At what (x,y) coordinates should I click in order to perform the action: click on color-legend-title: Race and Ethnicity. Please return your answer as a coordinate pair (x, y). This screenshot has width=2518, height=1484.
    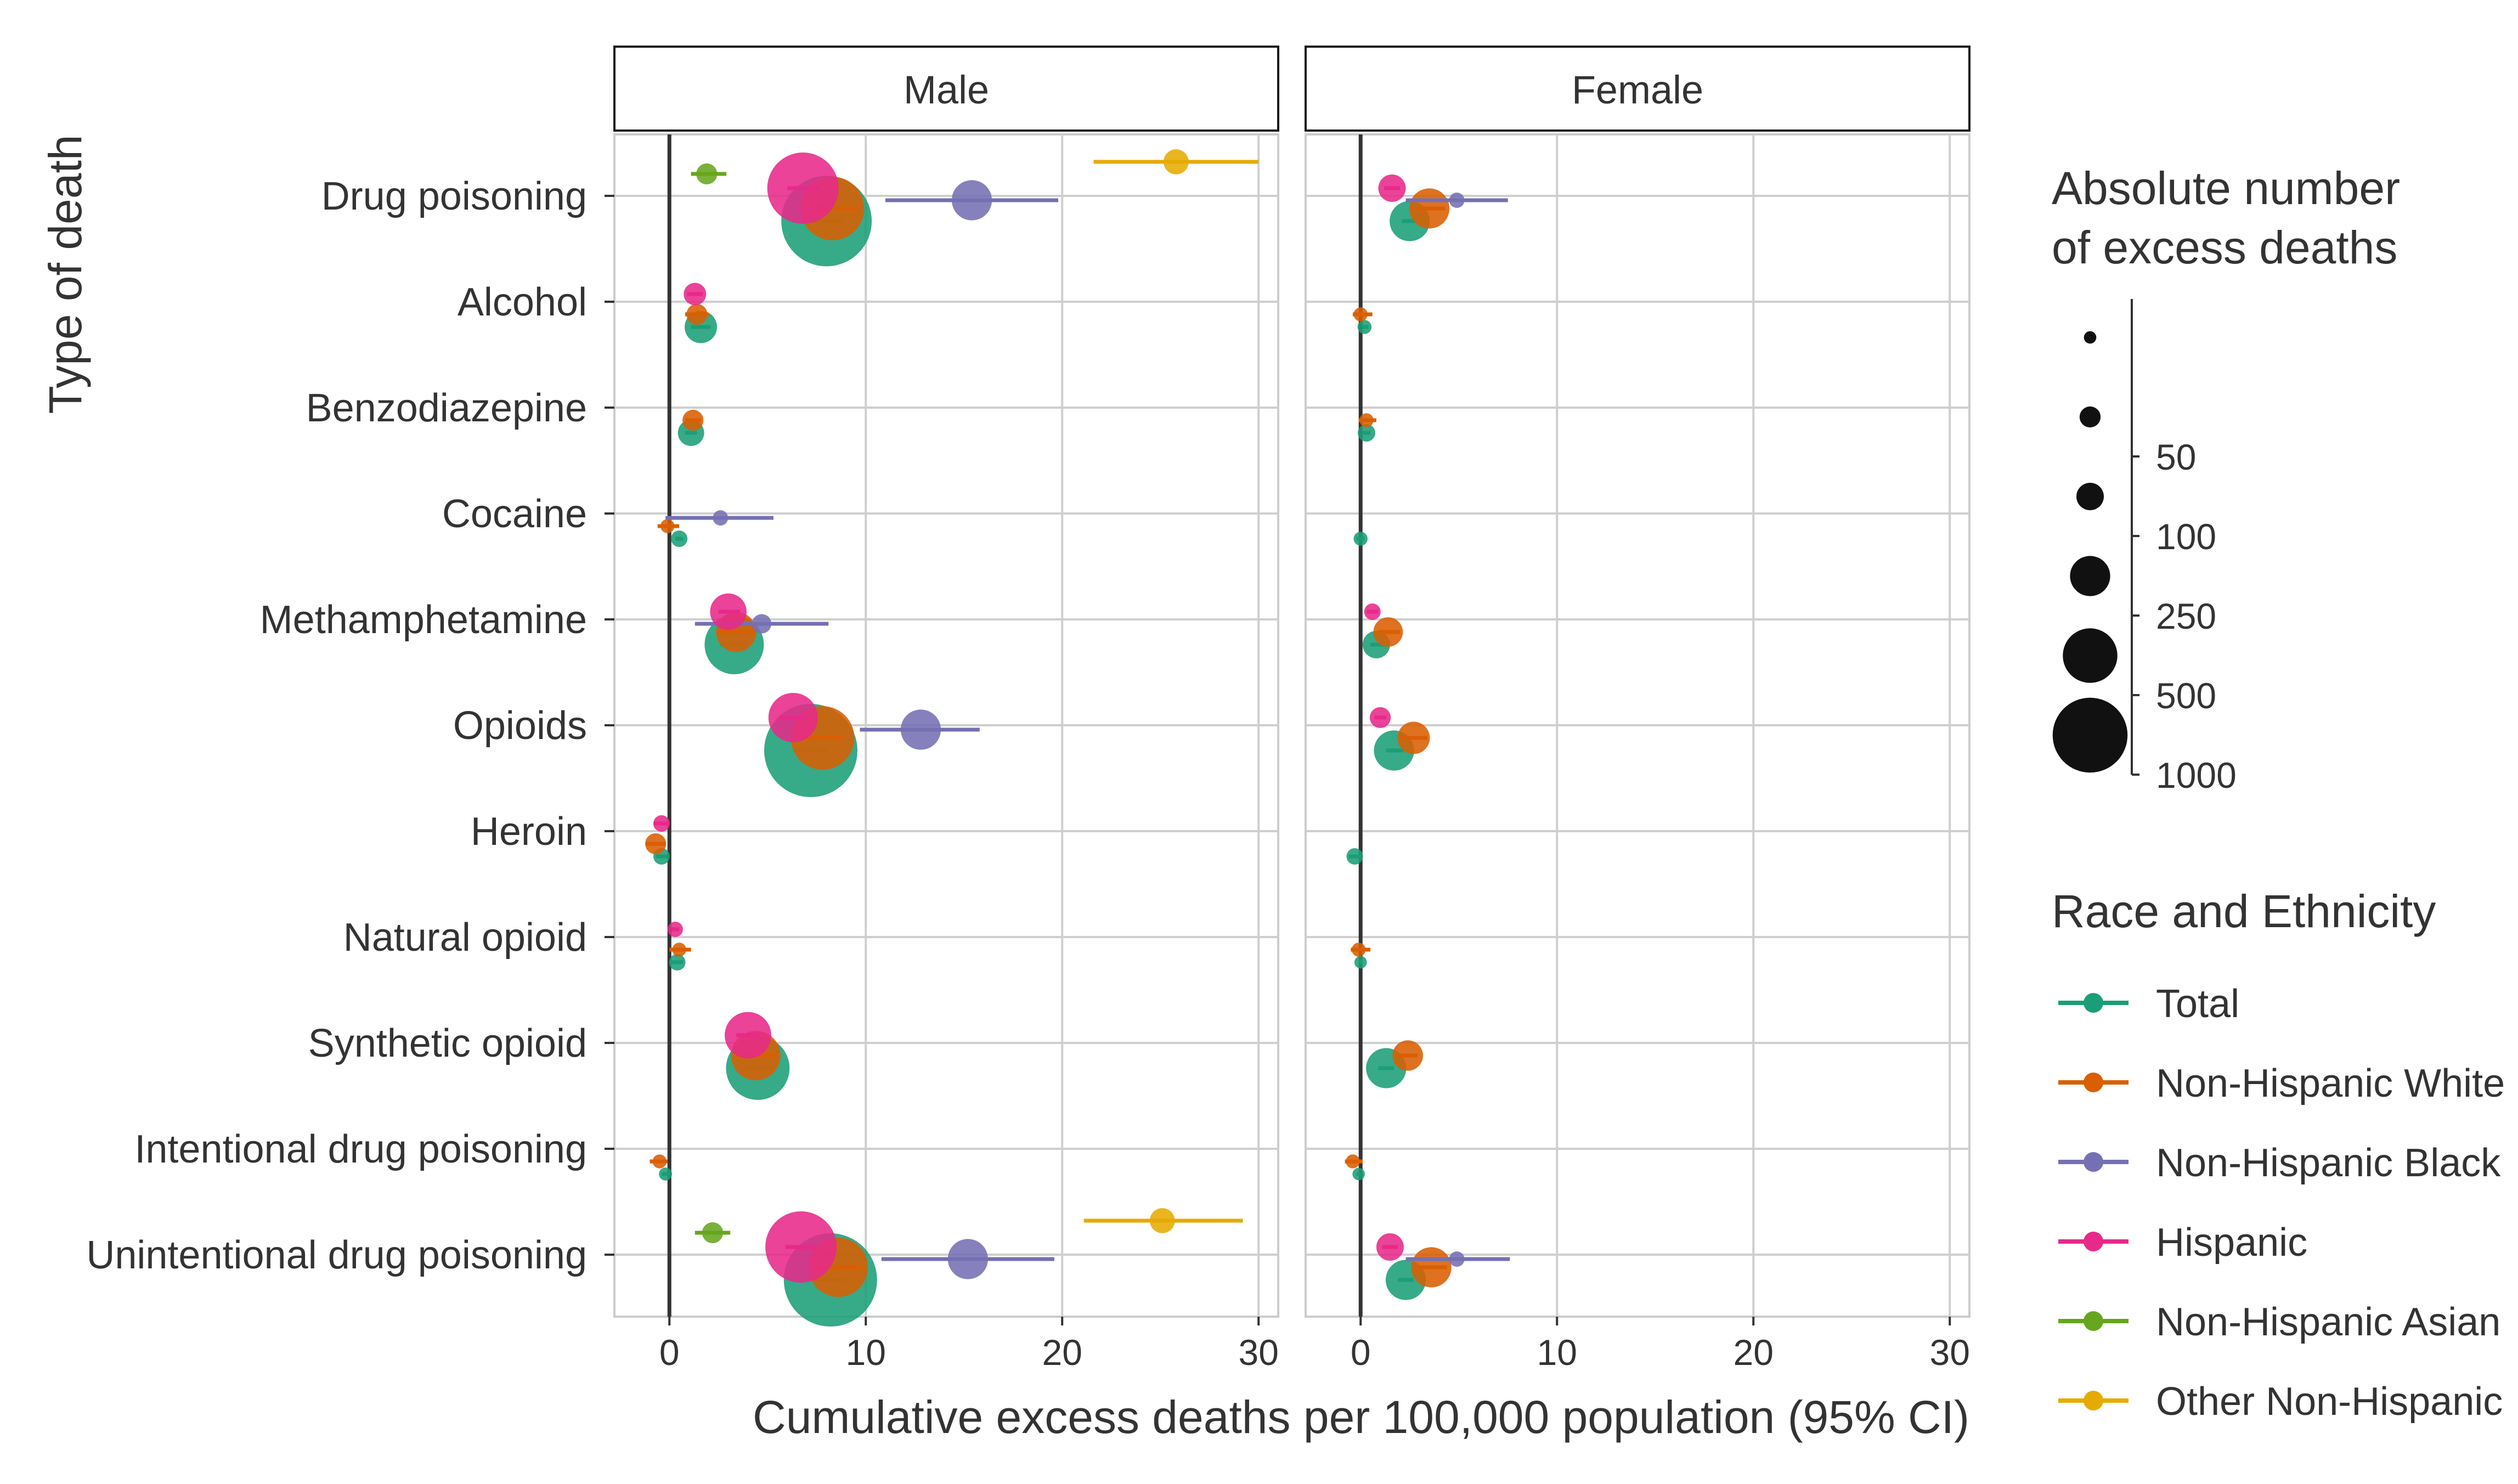
    Looking at the image, I should click on (2244, 911).